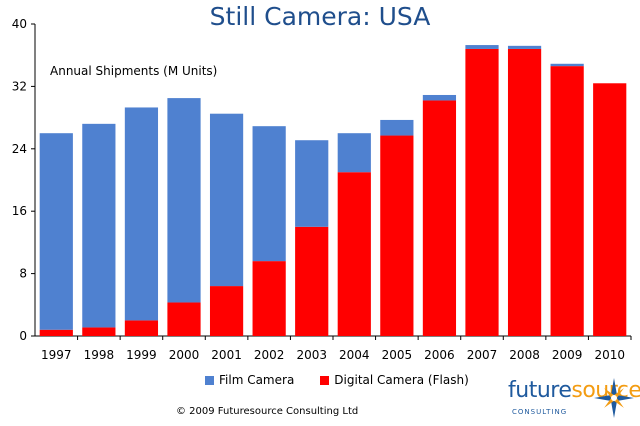  I want to click on x-tick-label: 2002, so click(269, 355).